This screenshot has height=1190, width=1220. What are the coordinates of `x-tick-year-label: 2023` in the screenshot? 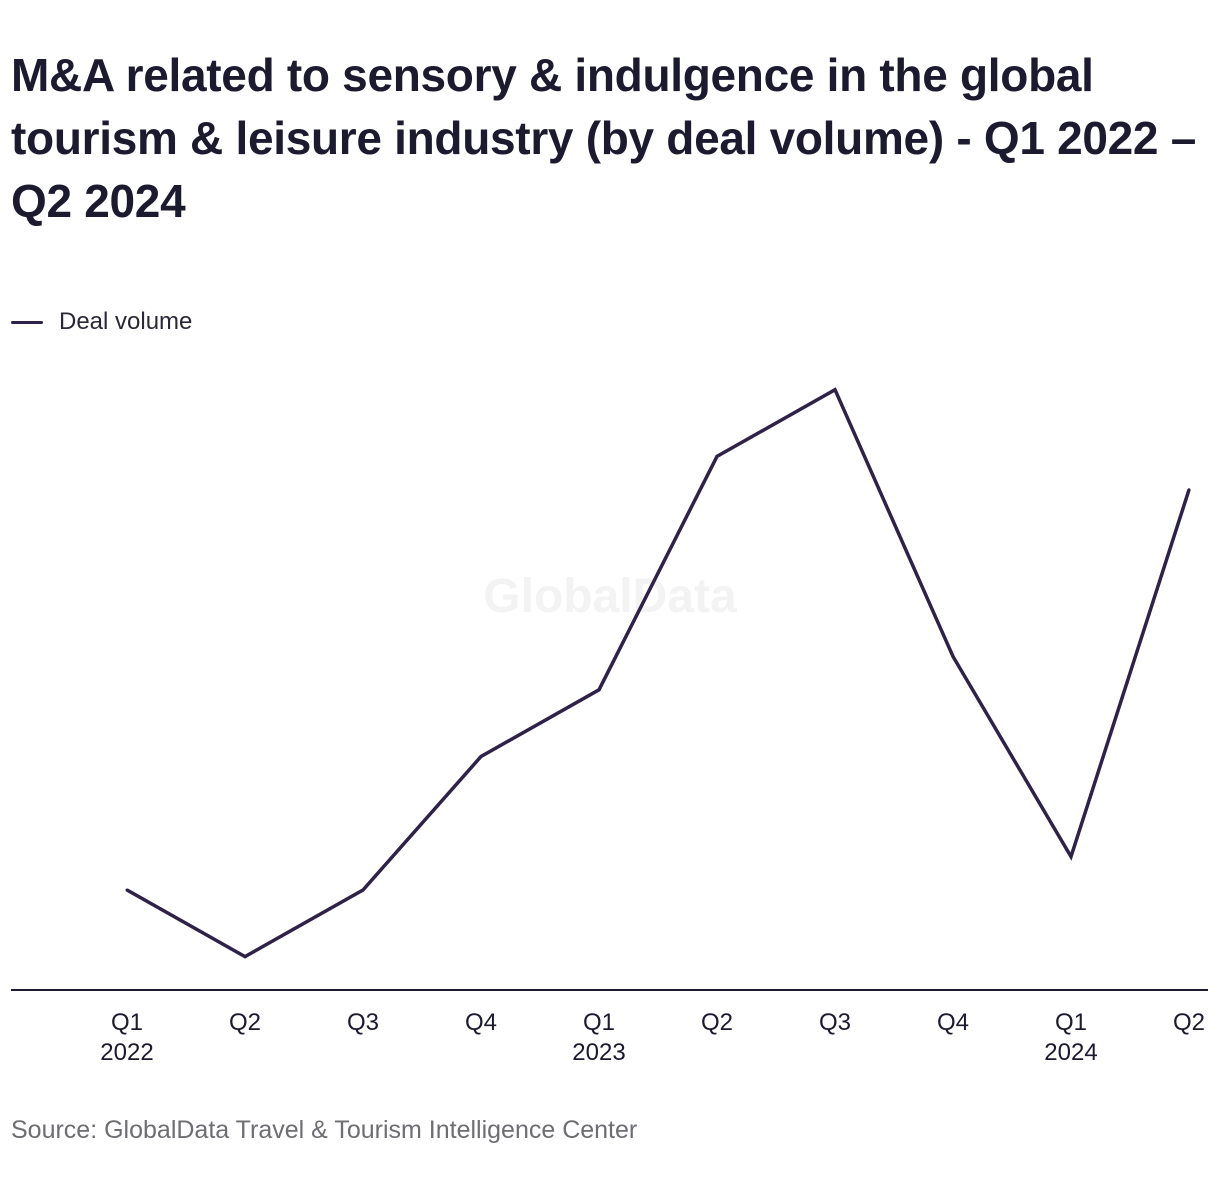 It's located at (598, 1052).